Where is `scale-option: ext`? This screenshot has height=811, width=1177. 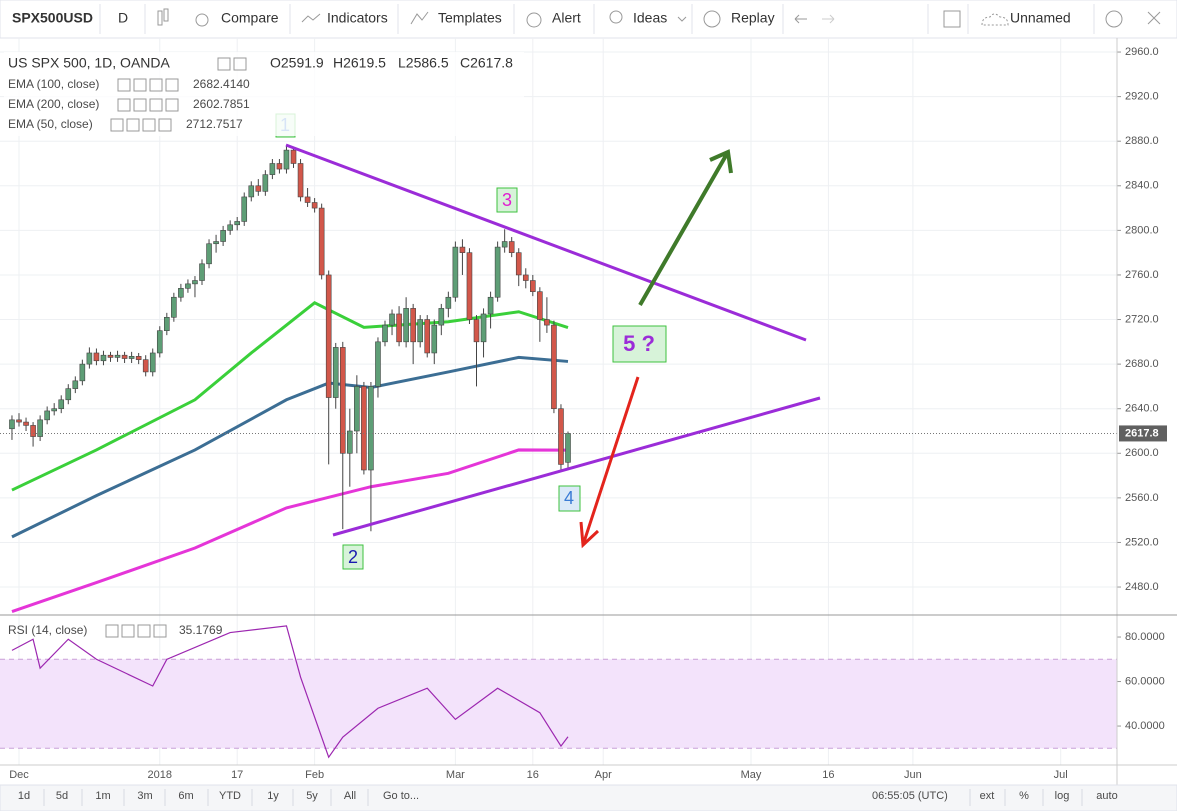 scale-option: ext is located at coordinates (987, 796).